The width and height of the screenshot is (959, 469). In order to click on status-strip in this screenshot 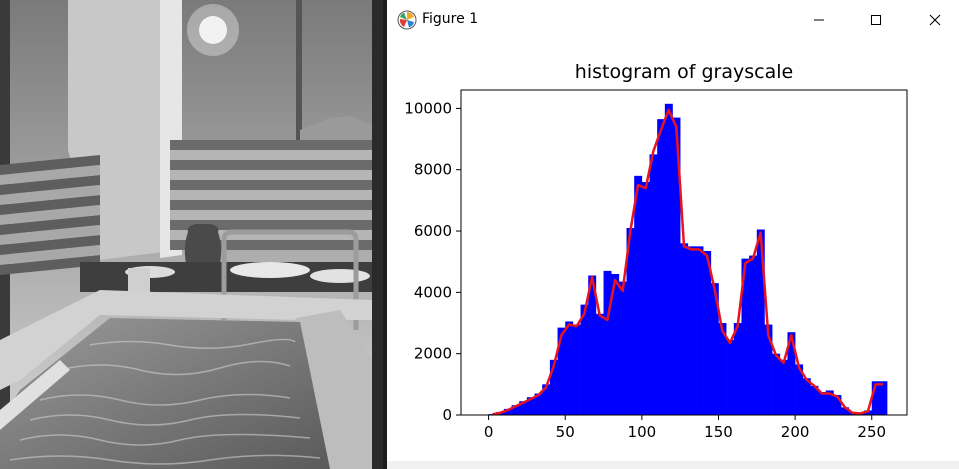, I will do `click(673, 465)`.